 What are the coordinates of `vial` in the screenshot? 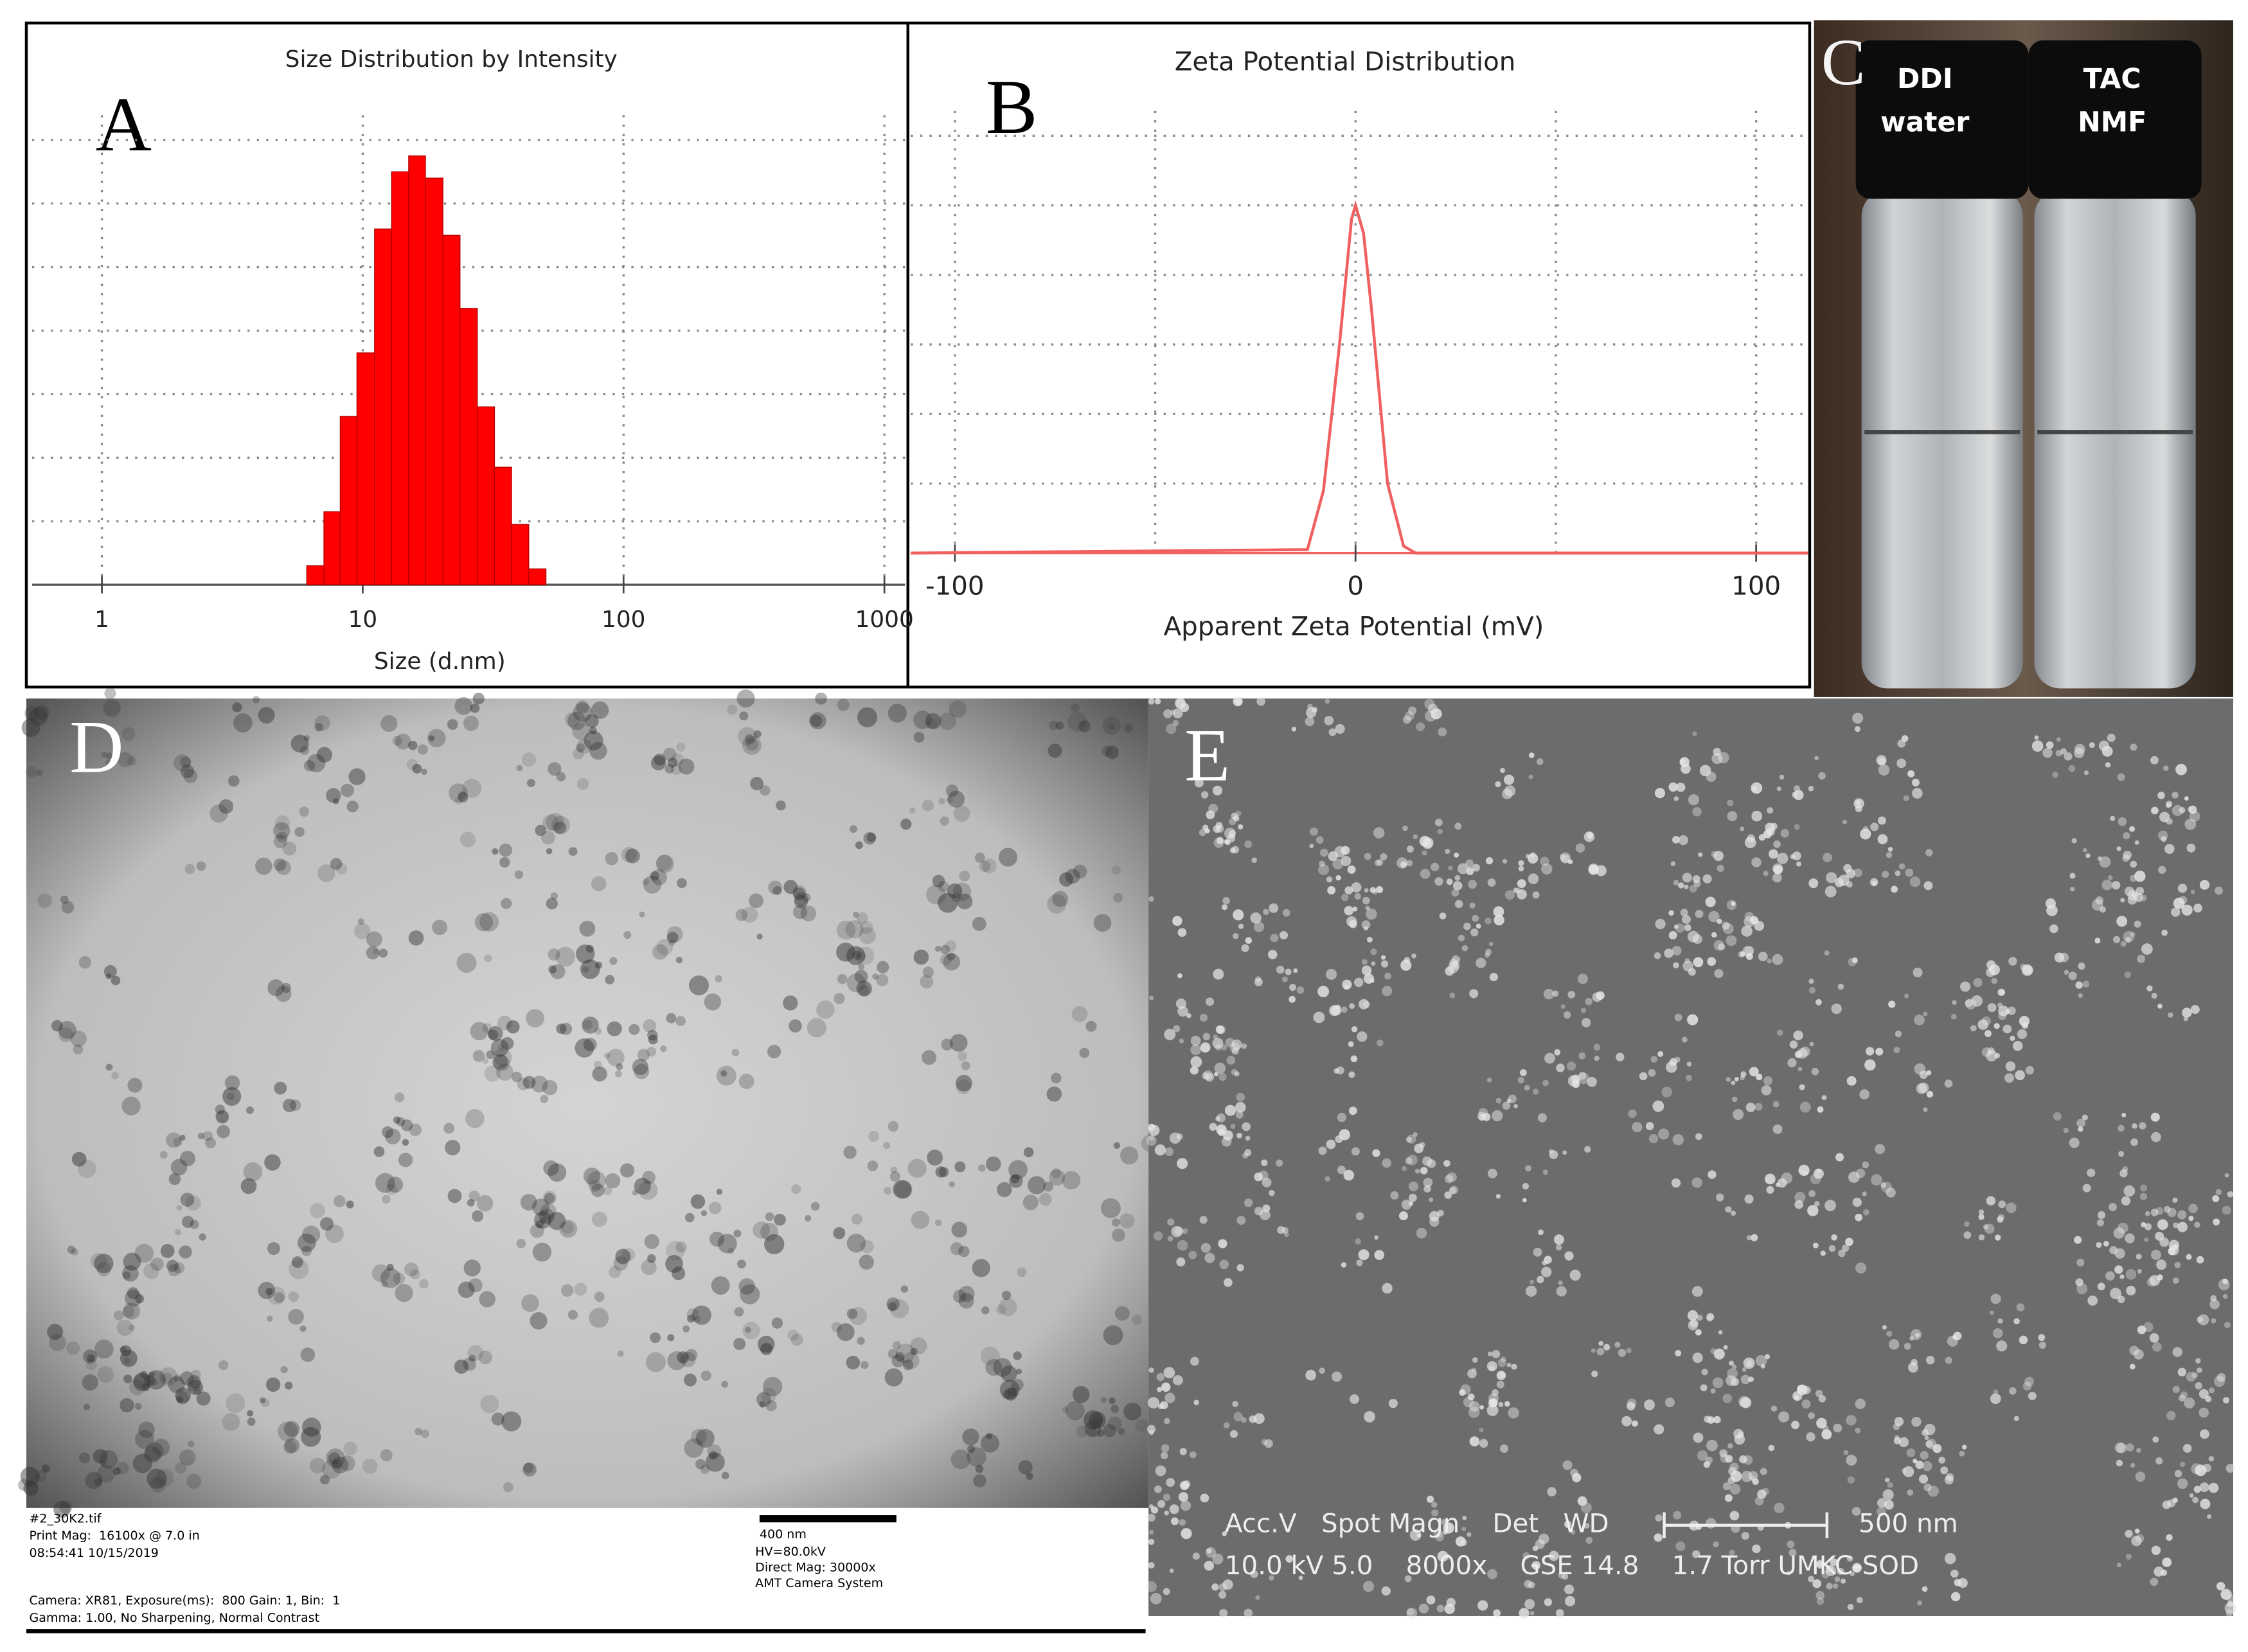 It's located at (1942, 439).